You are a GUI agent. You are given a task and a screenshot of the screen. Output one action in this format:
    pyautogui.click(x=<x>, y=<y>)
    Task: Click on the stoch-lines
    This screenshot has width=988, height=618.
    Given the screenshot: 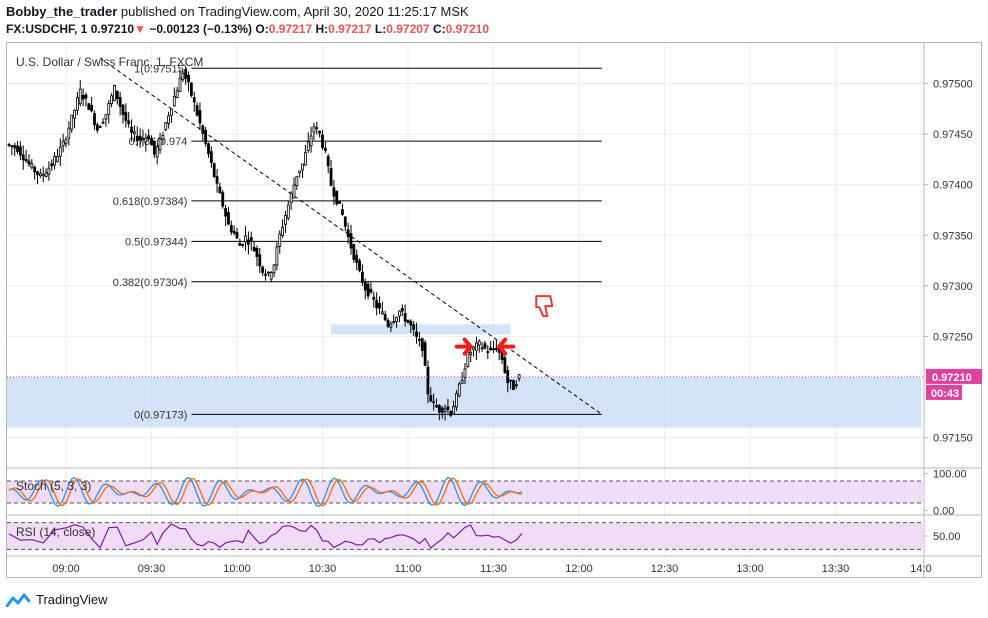 What is the action you would take?
    pyautogui.click(x=265, y=492)
    